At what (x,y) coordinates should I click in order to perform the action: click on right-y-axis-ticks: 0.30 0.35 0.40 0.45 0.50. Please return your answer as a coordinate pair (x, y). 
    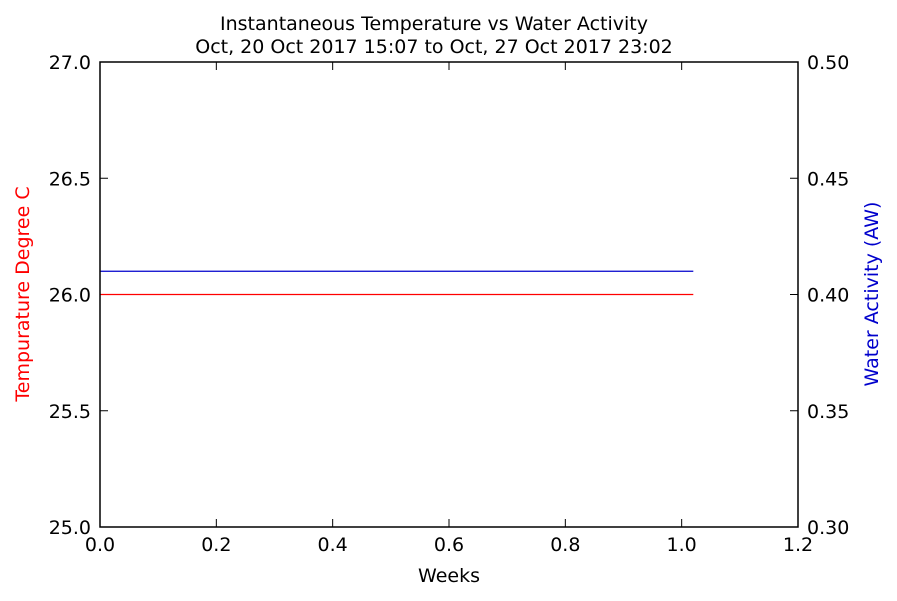
    Looking at the image, I should click on (819, 295).